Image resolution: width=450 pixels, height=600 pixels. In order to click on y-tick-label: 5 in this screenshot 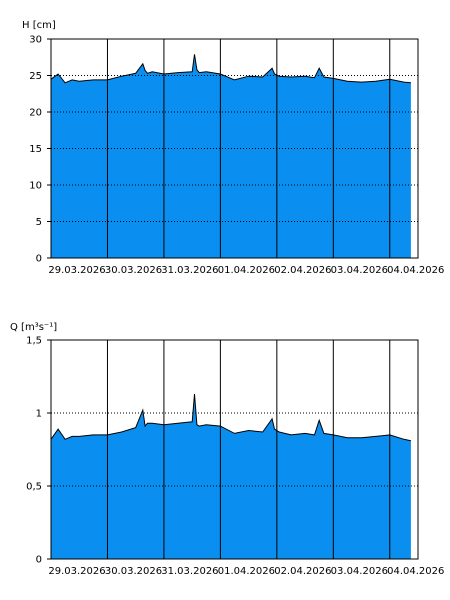, I will do `click(39, 222)`.